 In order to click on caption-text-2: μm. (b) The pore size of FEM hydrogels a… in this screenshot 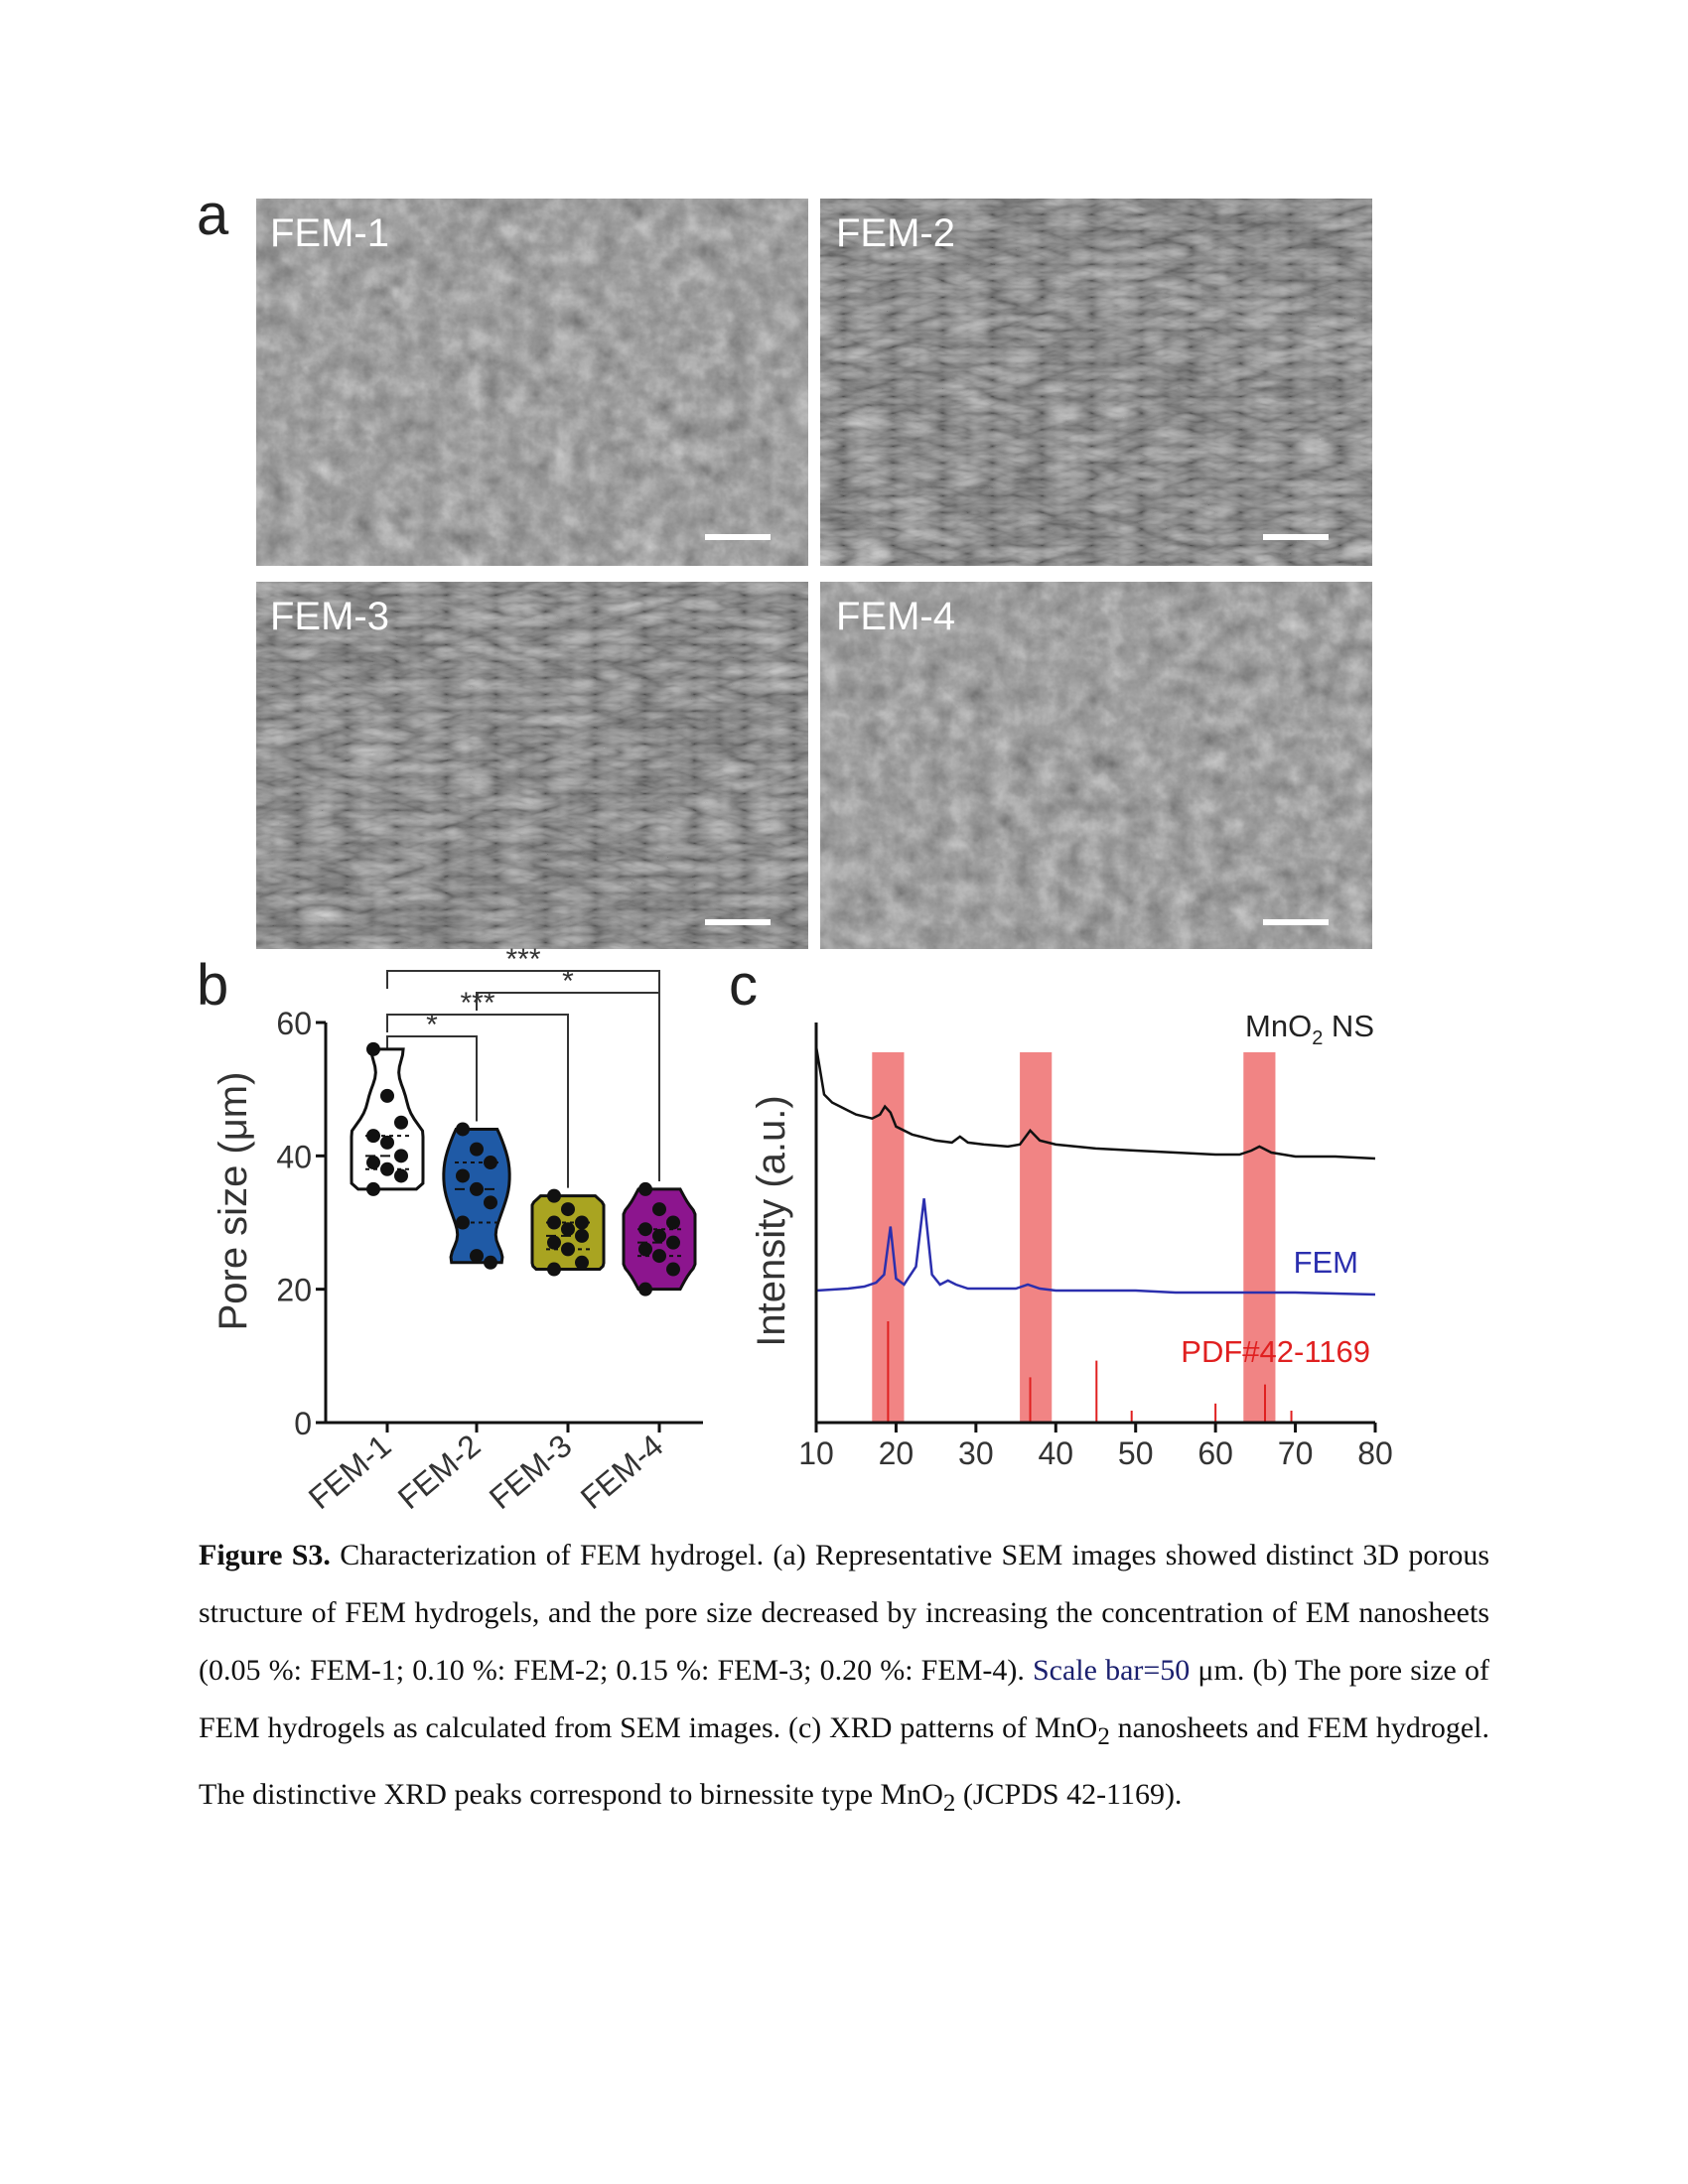, I will do `click(844, 1699)`.